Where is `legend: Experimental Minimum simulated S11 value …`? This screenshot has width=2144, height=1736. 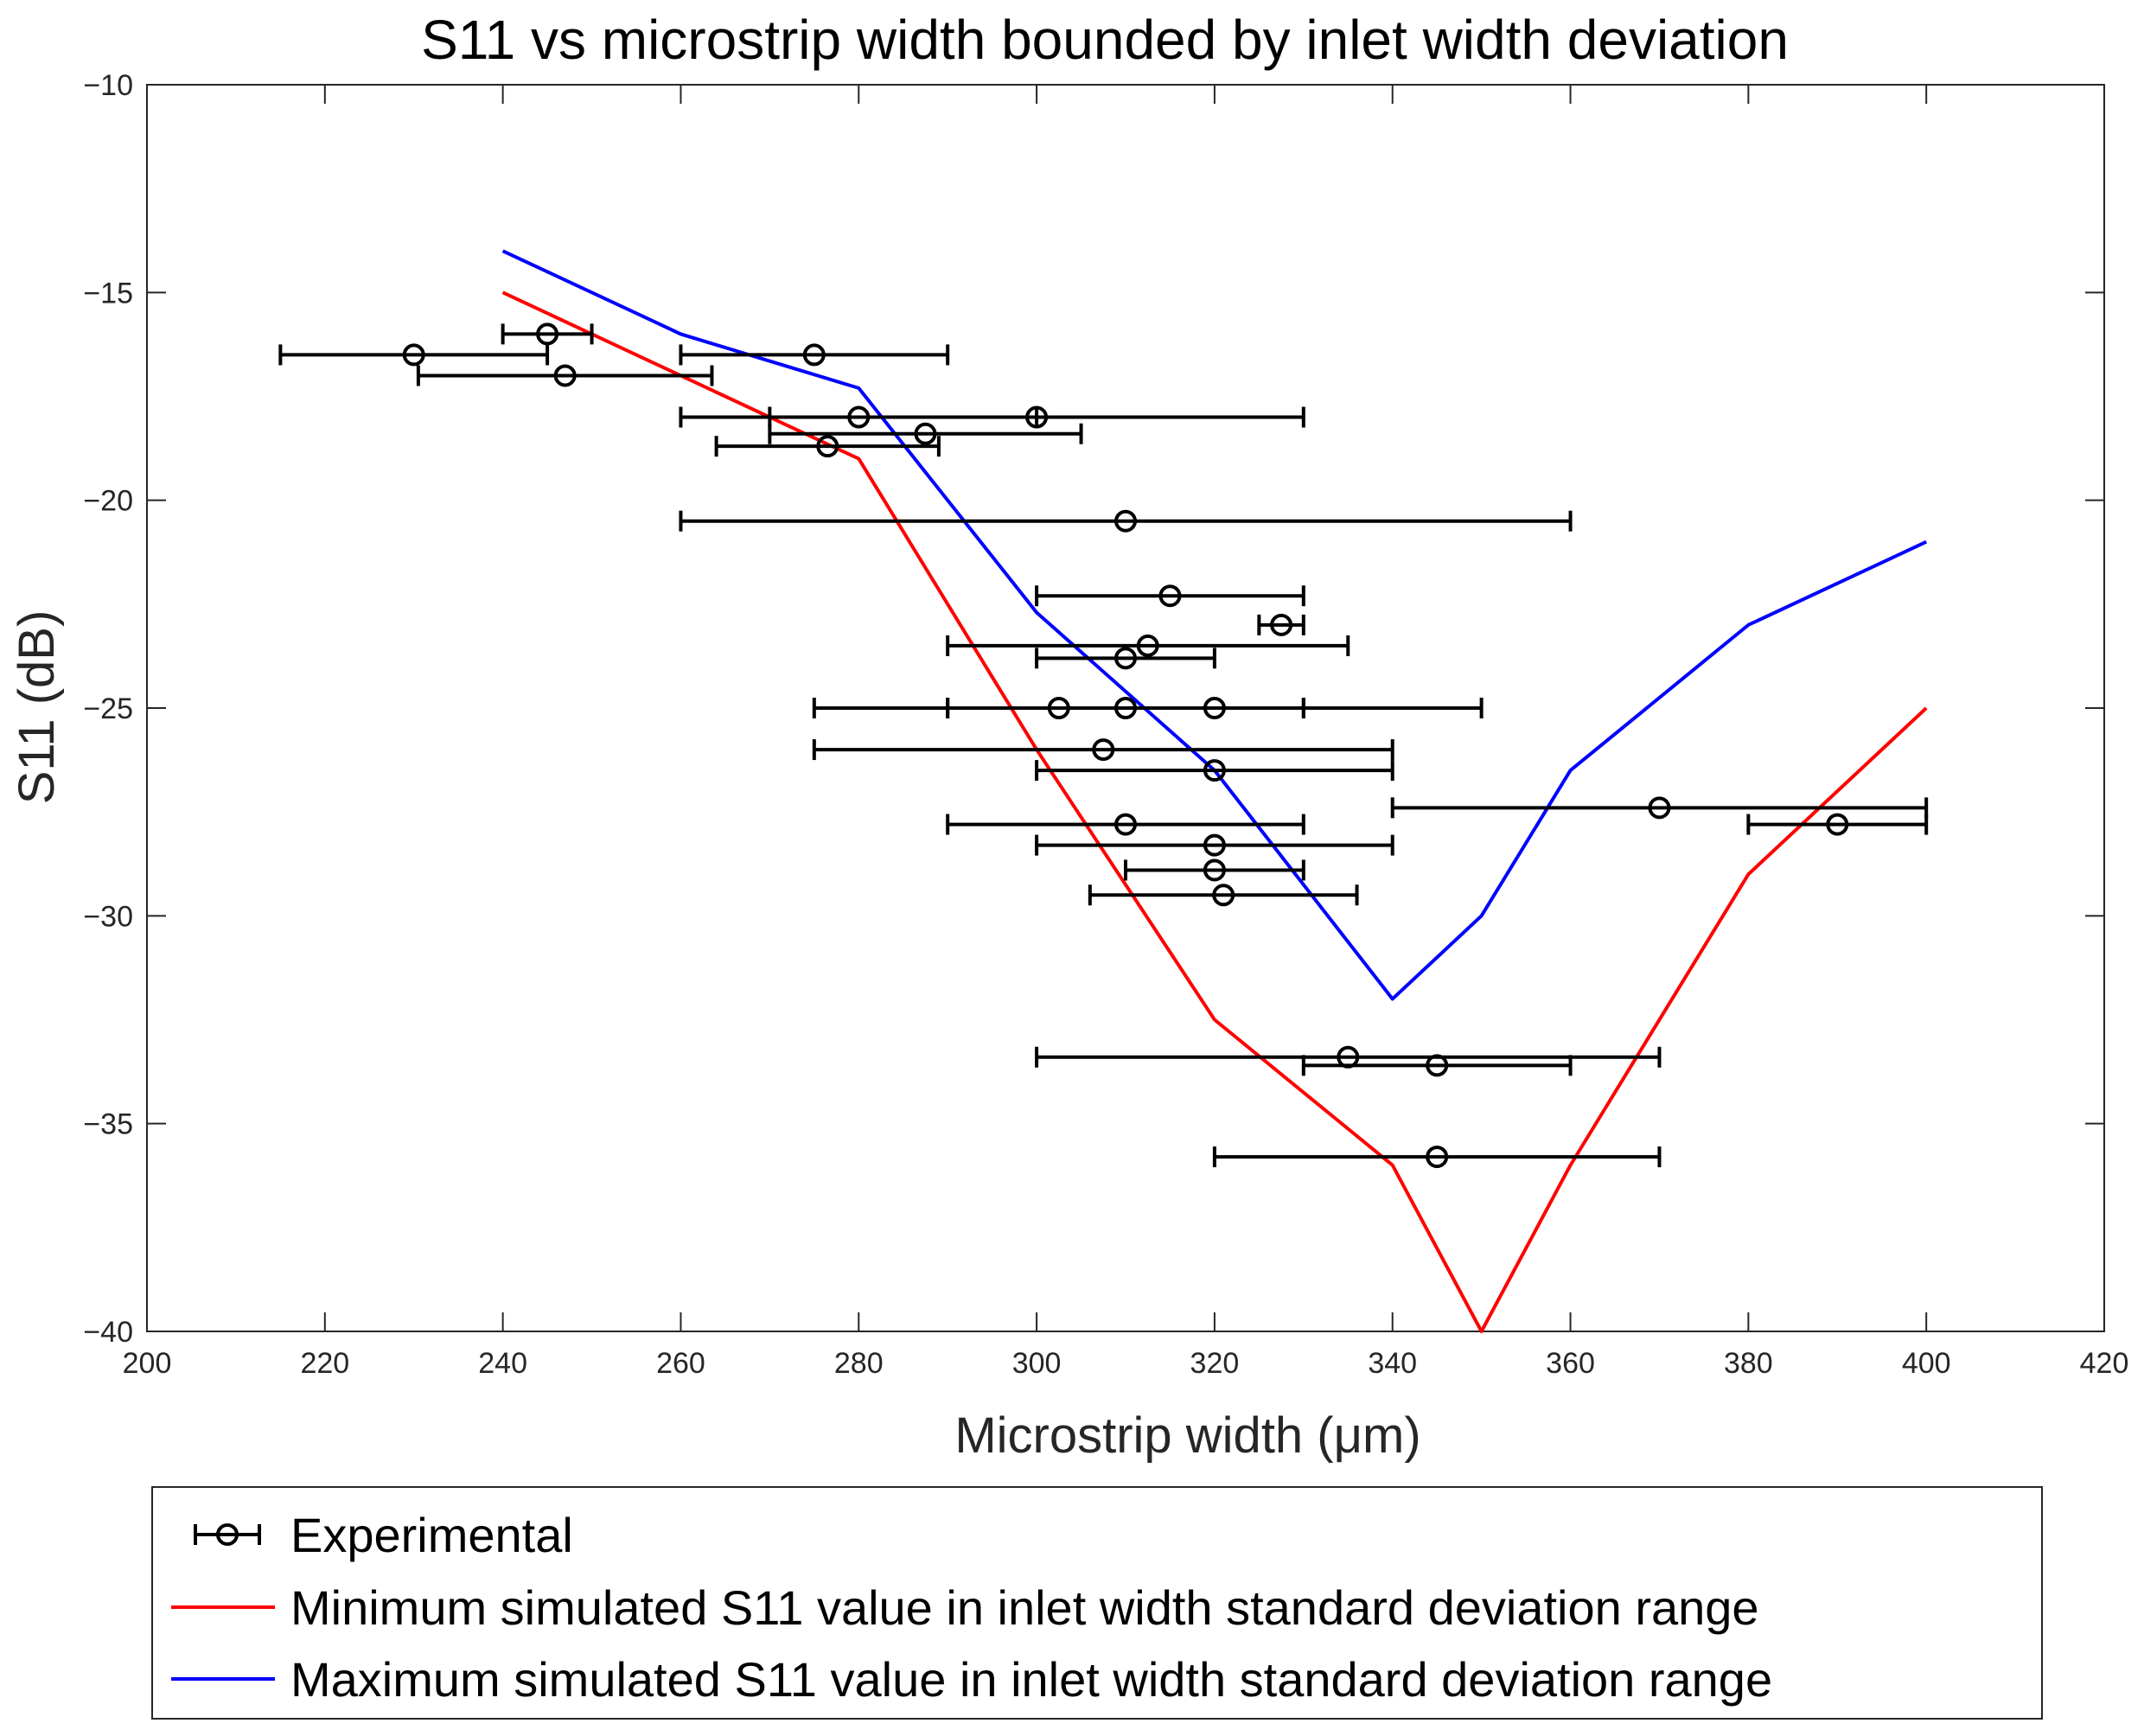 legend: Experimental Minimum simulated S11 value … is located at coordinates (1097, 1603).